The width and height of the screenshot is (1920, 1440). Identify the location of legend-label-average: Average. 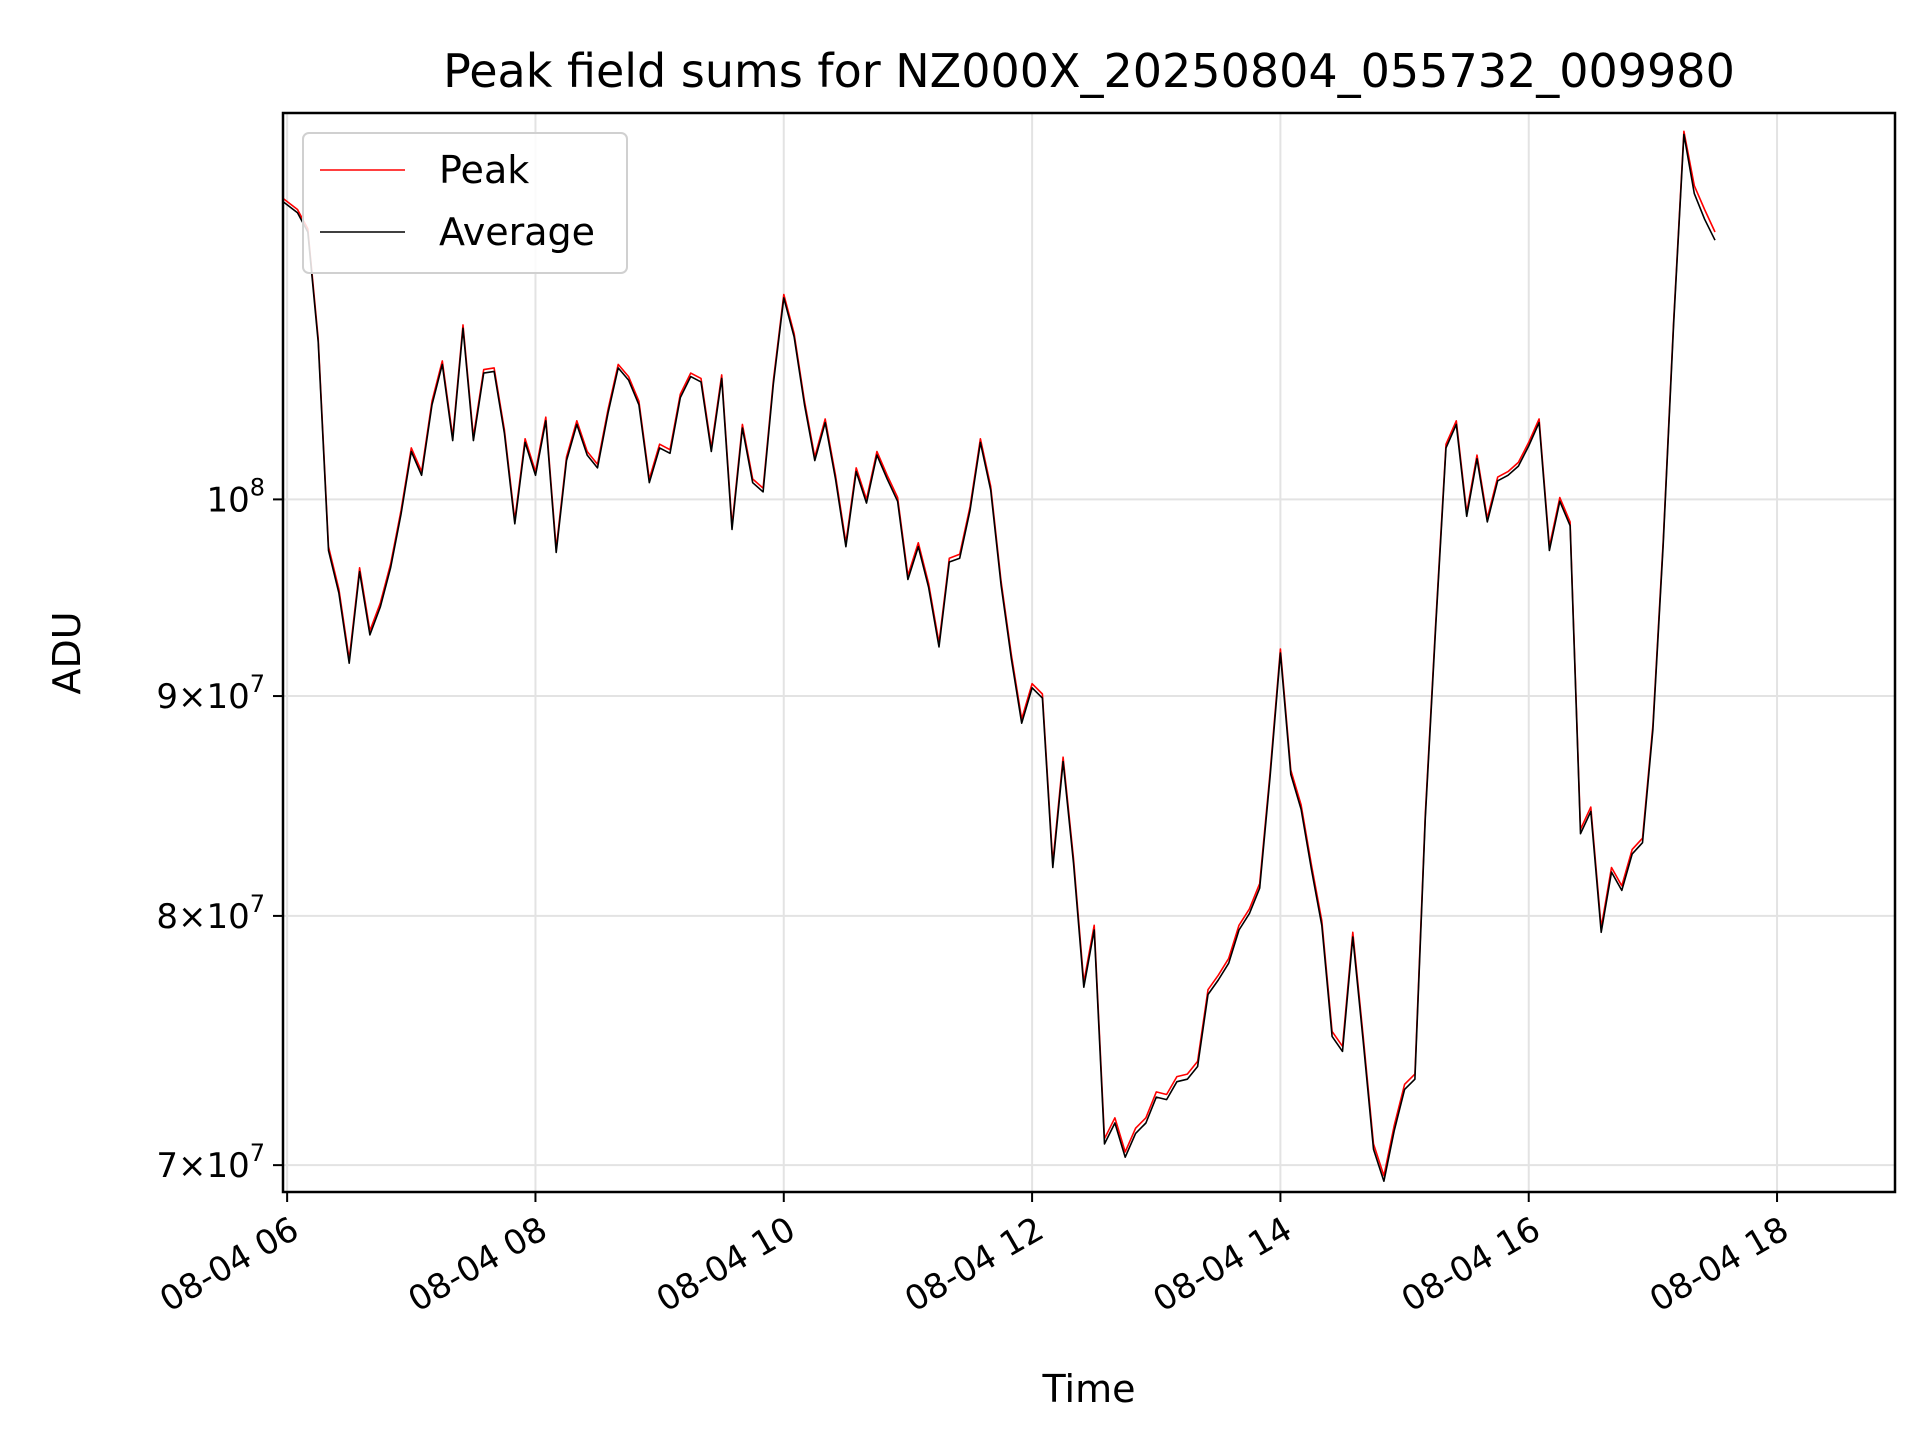
(517, 232).